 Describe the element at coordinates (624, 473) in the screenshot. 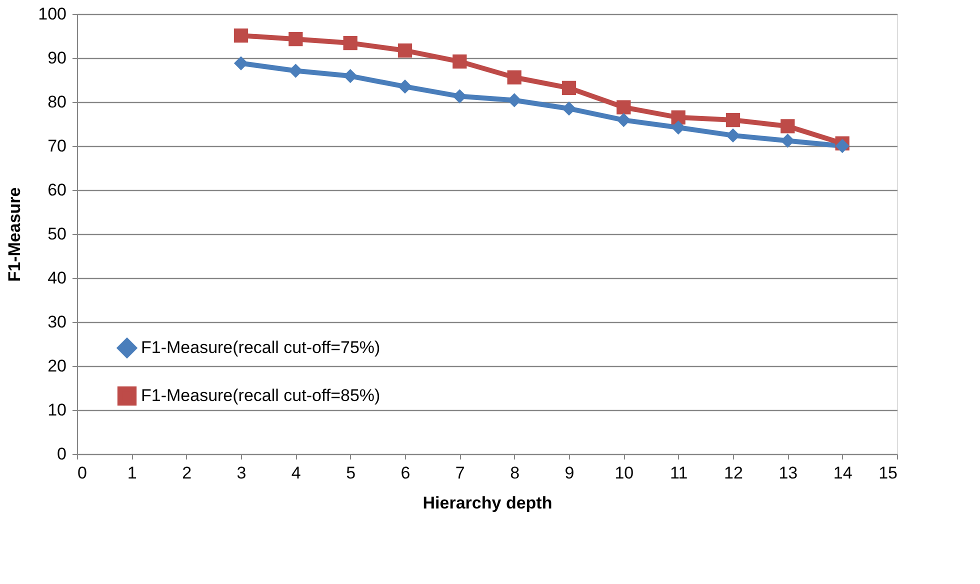

I see `x-tick-label: 10` at that location.